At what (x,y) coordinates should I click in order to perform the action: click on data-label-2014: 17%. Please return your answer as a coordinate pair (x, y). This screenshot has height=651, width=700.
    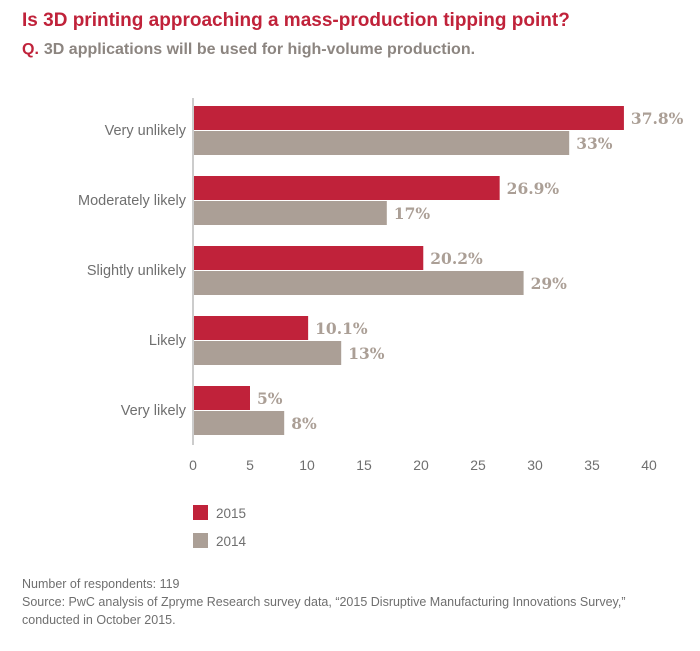
    Looking at the image, I should click on (412, 213).